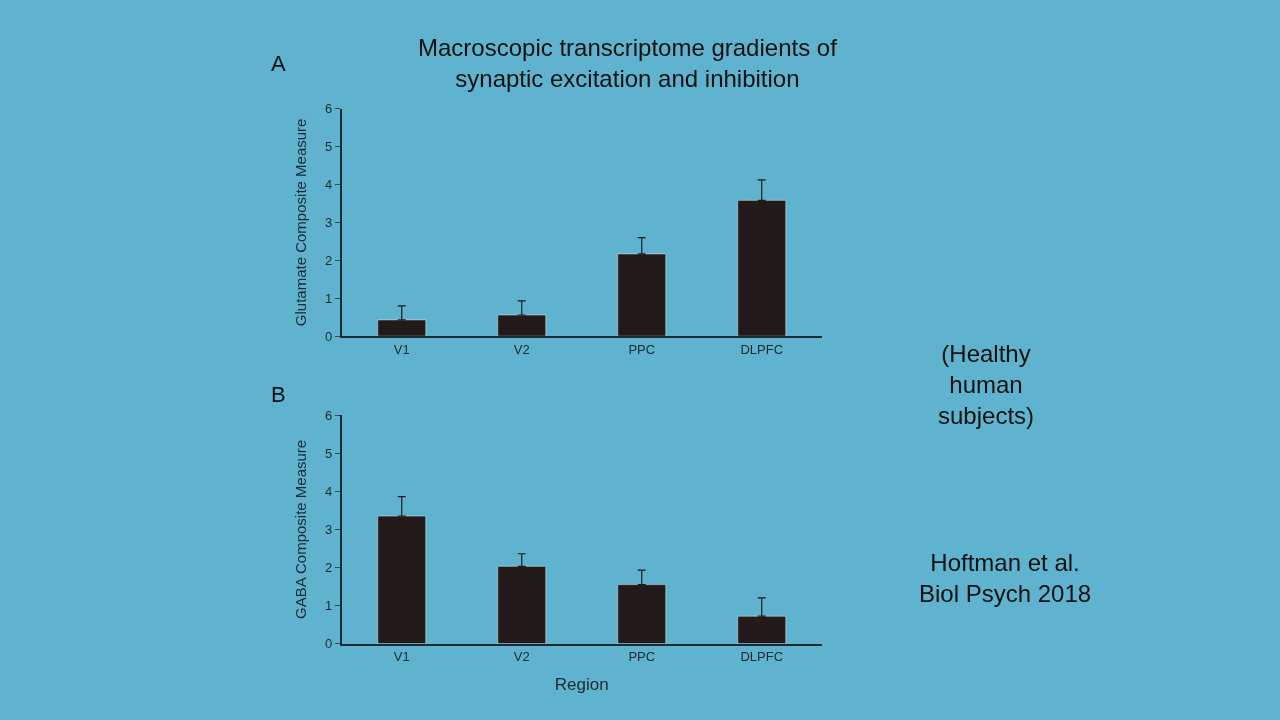  What do you see at coordinates (278, 63) in the screenshot?
I see `text: A` at bounding box center [278, 63].